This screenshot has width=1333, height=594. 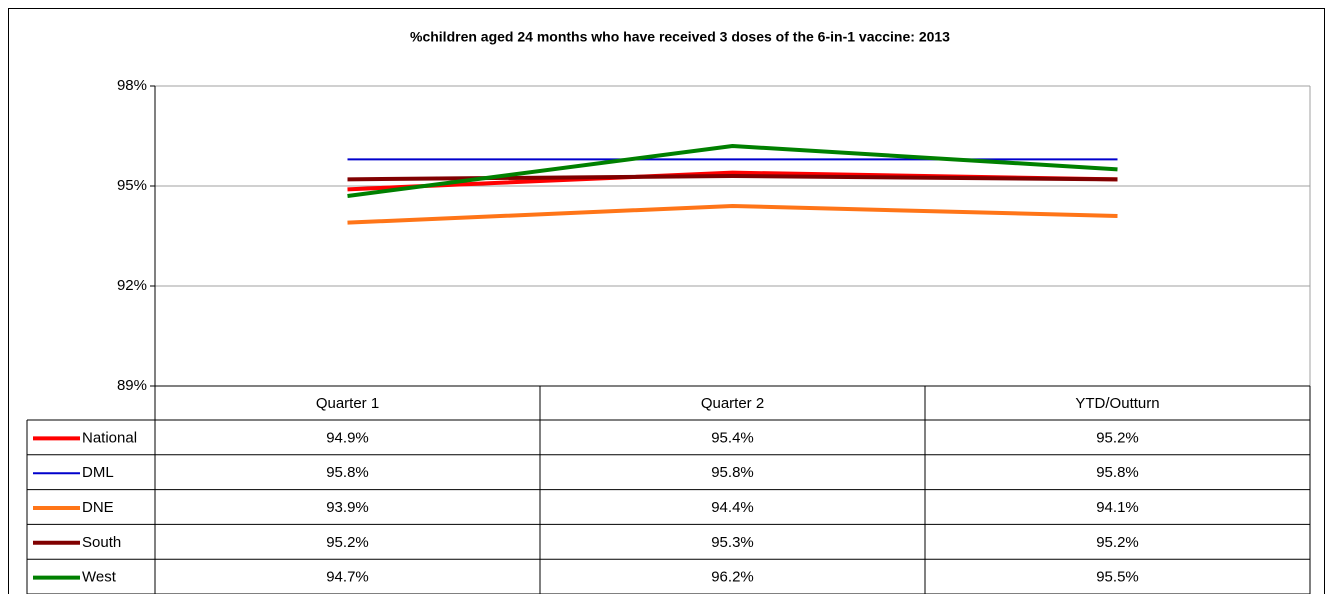 I want to click on x-tick-label: Quarter 2, so click(x=732, y=403).